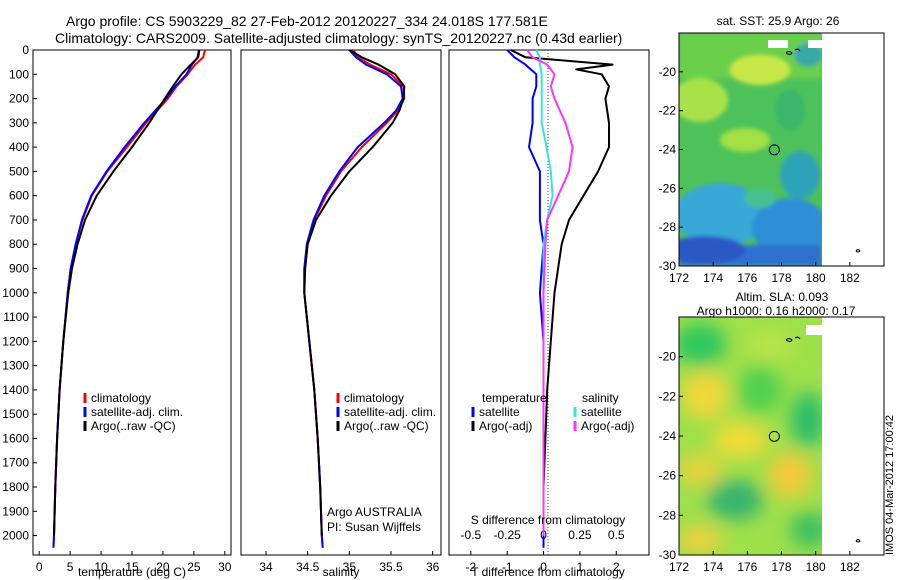 Image resolution: width=900 pixels, height=580 pixels. Describe the element at coordinates (671, 169) in the screenshot. I see `sst-latitude-tick-labels: -20 -22 -24 -26 -28 -30` at that location.